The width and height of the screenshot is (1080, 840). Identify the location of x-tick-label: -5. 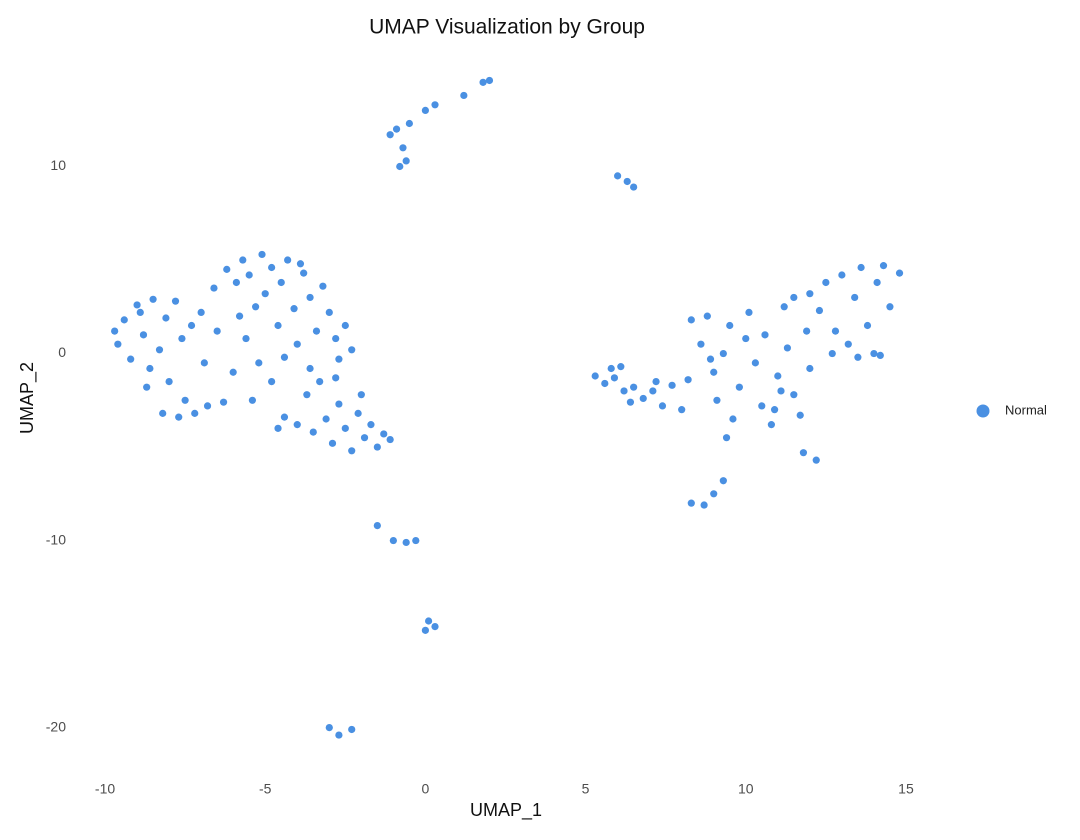
(265, 789).